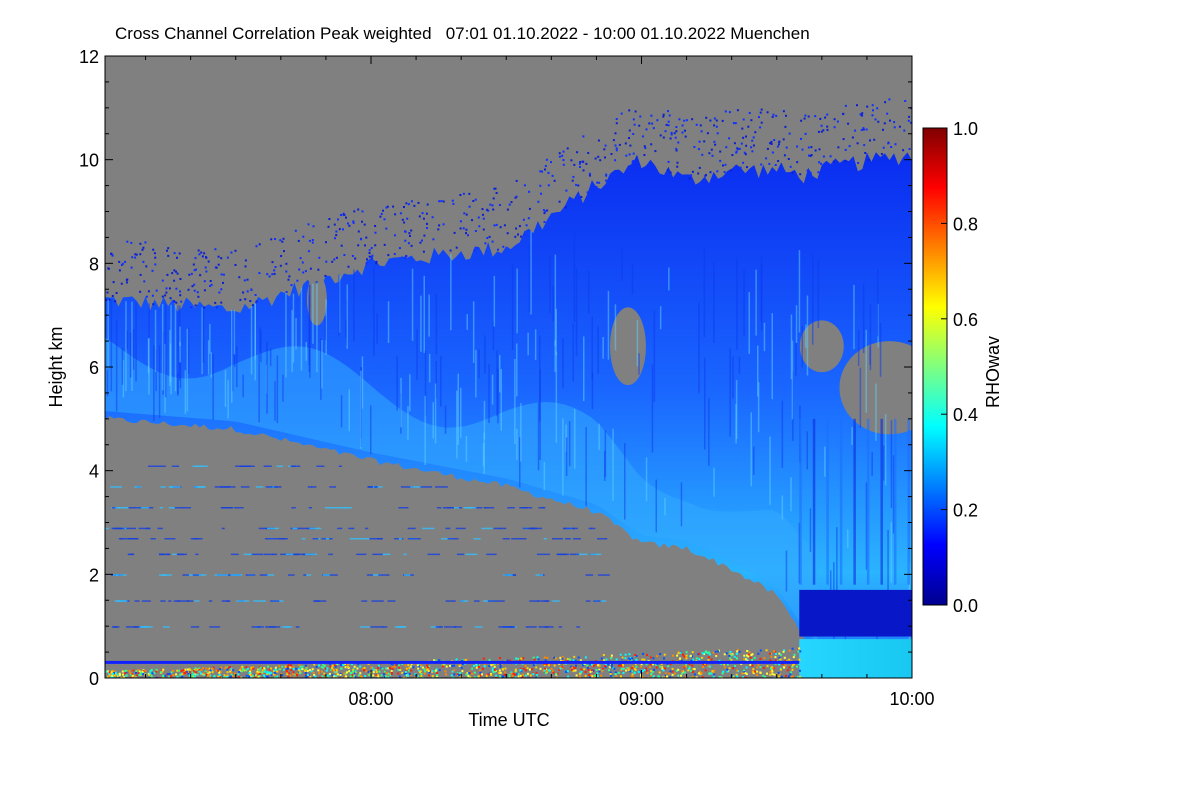 The image size is (1200, 800). Describe the element at coordinates (965, 606) in the screenshot. I see `colorbar-tick-label: 0.0` at that location.